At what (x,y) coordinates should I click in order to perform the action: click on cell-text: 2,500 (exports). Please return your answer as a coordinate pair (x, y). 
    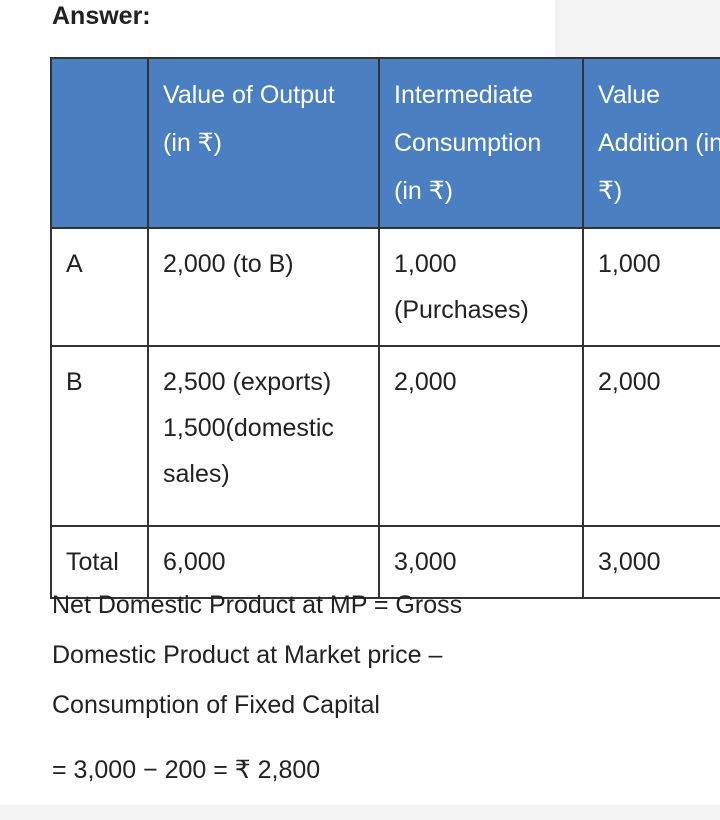
    Looking at the image, I should click on (247, 382).